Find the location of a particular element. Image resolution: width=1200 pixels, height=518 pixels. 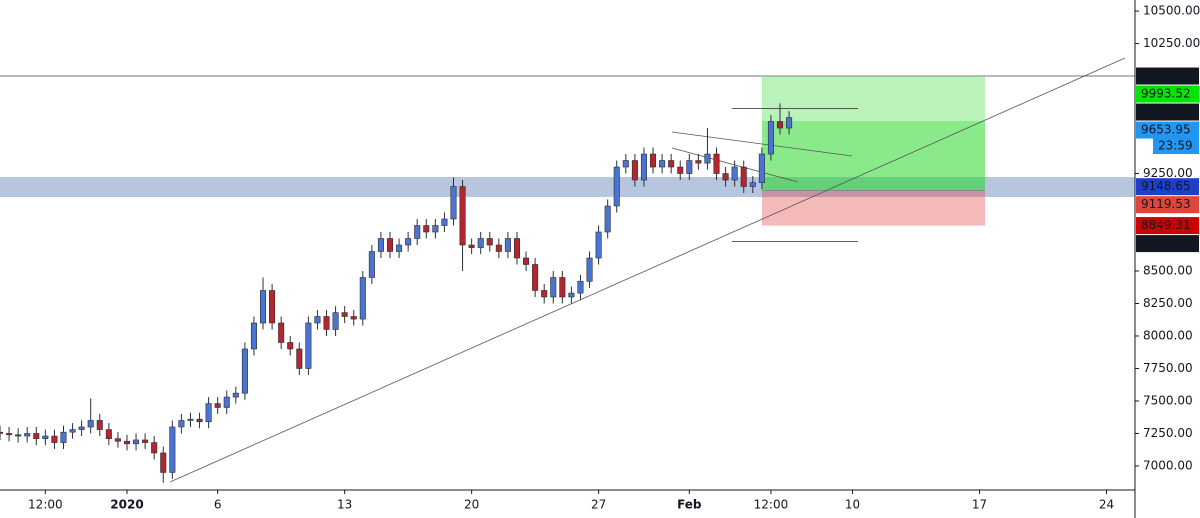

y-tick-label: 8000.00 is located at coordinates (1168, 335).